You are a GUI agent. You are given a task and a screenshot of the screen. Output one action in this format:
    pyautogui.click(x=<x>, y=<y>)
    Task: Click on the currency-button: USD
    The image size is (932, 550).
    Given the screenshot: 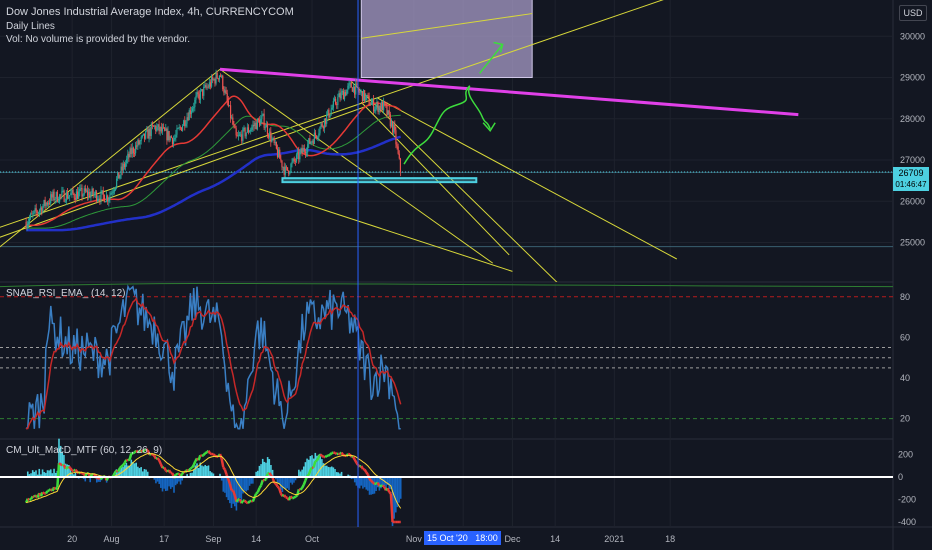 What is the action you would take?
    pyautogui.click(x=913, y=13)
    